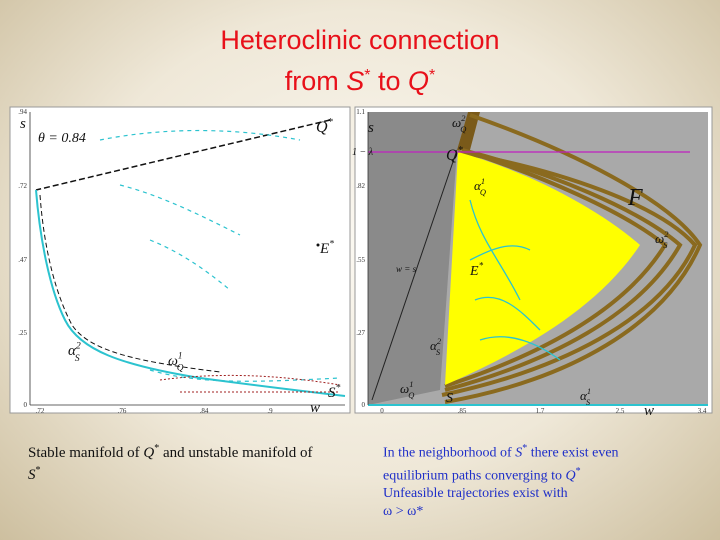 Image resolution: width=720 pixels, height=540 pixels. I want to click on title-symbol: Q, so click(419, 81).